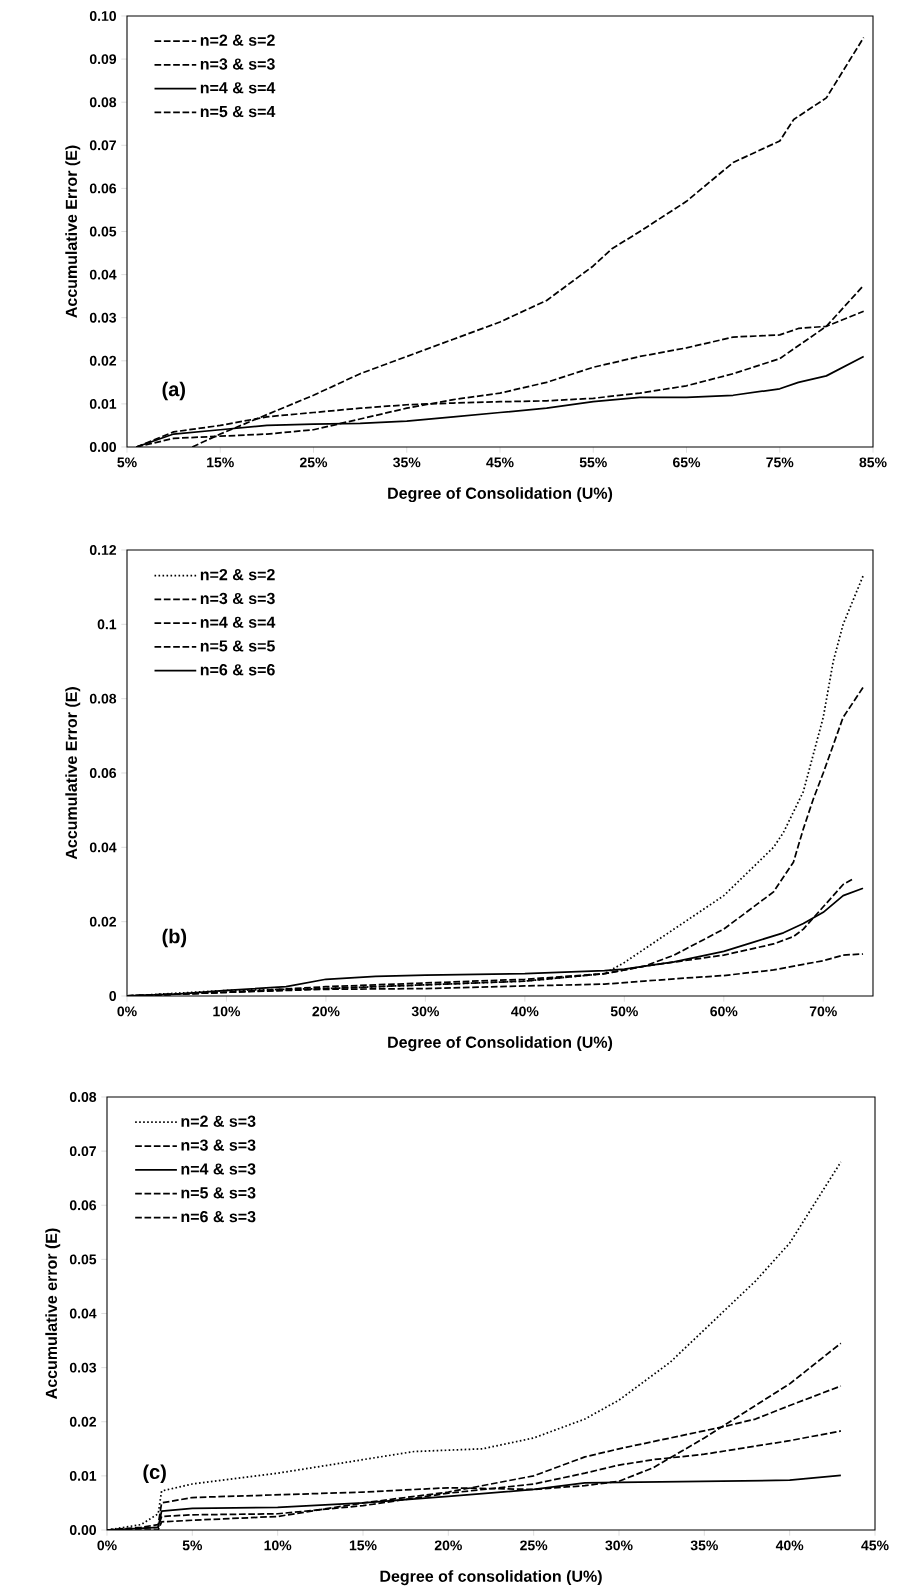  Describe the element at coordinates (593, 462) in the screenshot. I see `x-tick-label: 55%` at that location.